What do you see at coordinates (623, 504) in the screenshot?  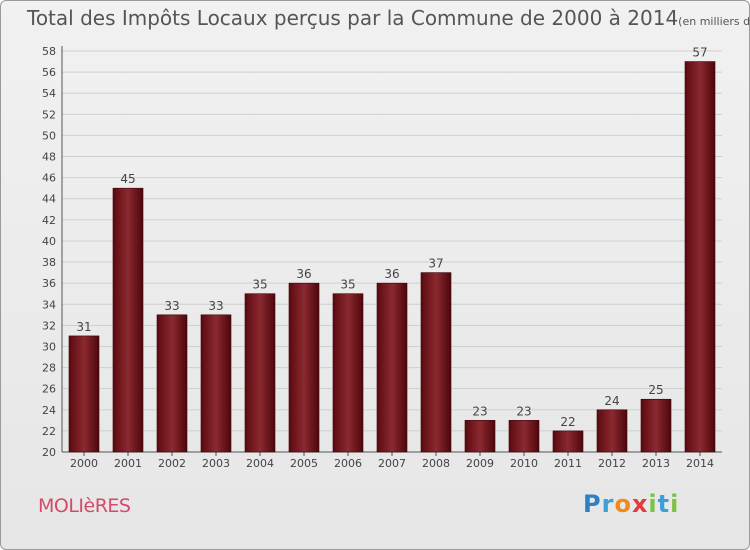 I see `logo-letter: o` at bounding box center [623, 504].